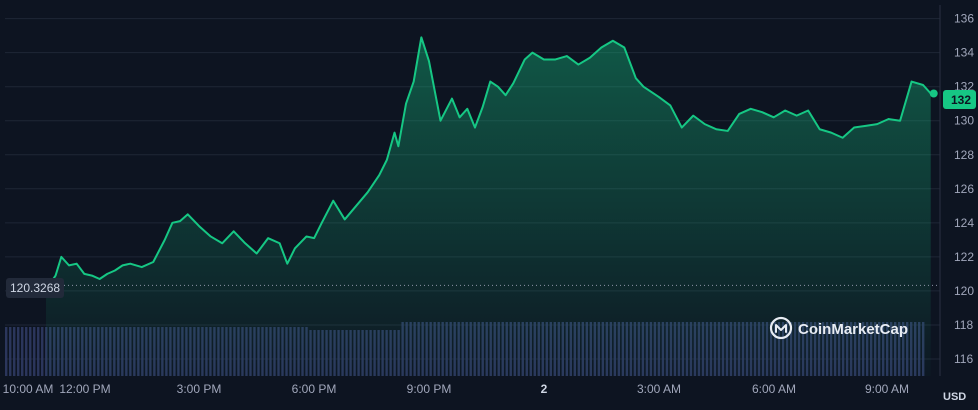  Describe the element at coordinates (964, 121) in the screenshot. I see `y-tick-label: 130` at that location.